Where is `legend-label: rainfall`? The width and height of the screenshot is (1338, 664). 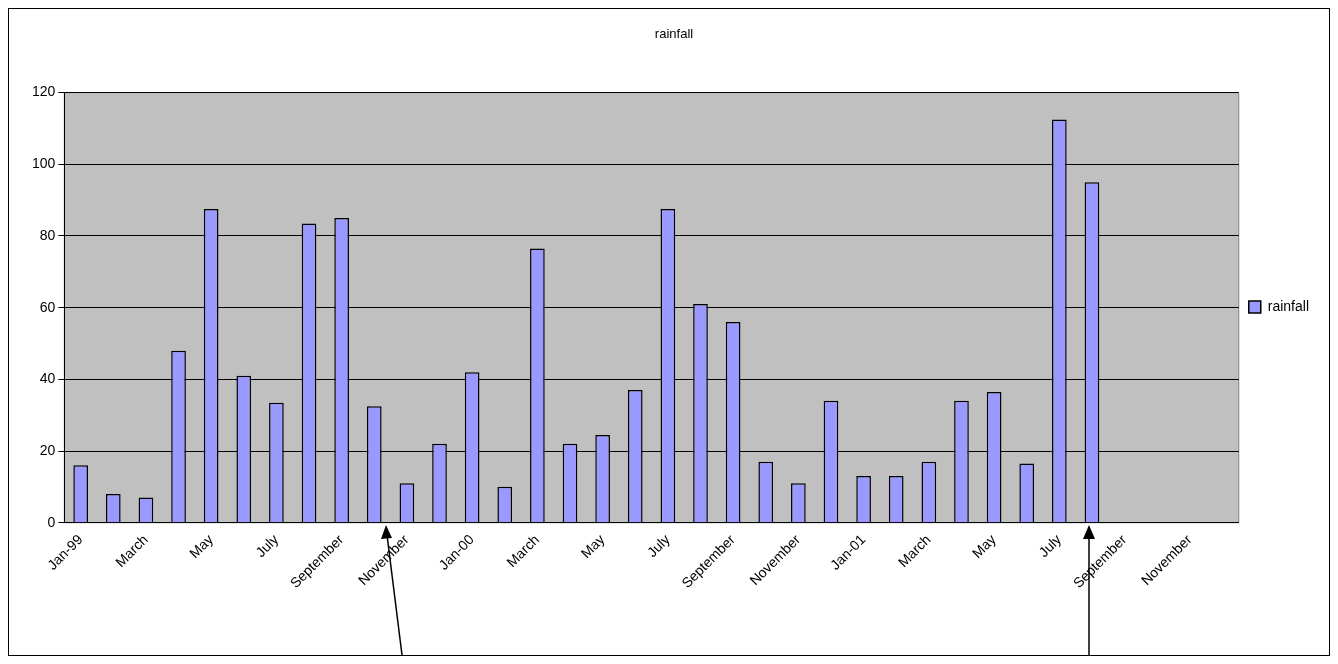
legend-label: rainfall is located at coordinates (1288, 305).